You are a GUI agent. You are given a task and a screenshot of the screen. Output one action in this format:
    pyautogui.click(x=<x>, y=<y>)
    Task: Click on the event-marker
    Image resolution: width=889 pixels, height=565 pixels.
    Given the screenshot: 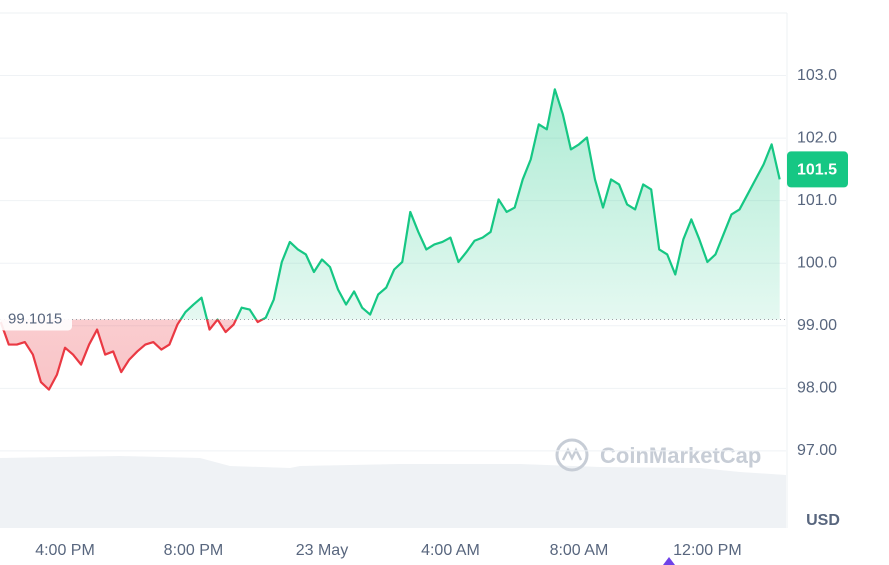 What is the action you would take?
    pyautogui.click(x=669, y=561)
    